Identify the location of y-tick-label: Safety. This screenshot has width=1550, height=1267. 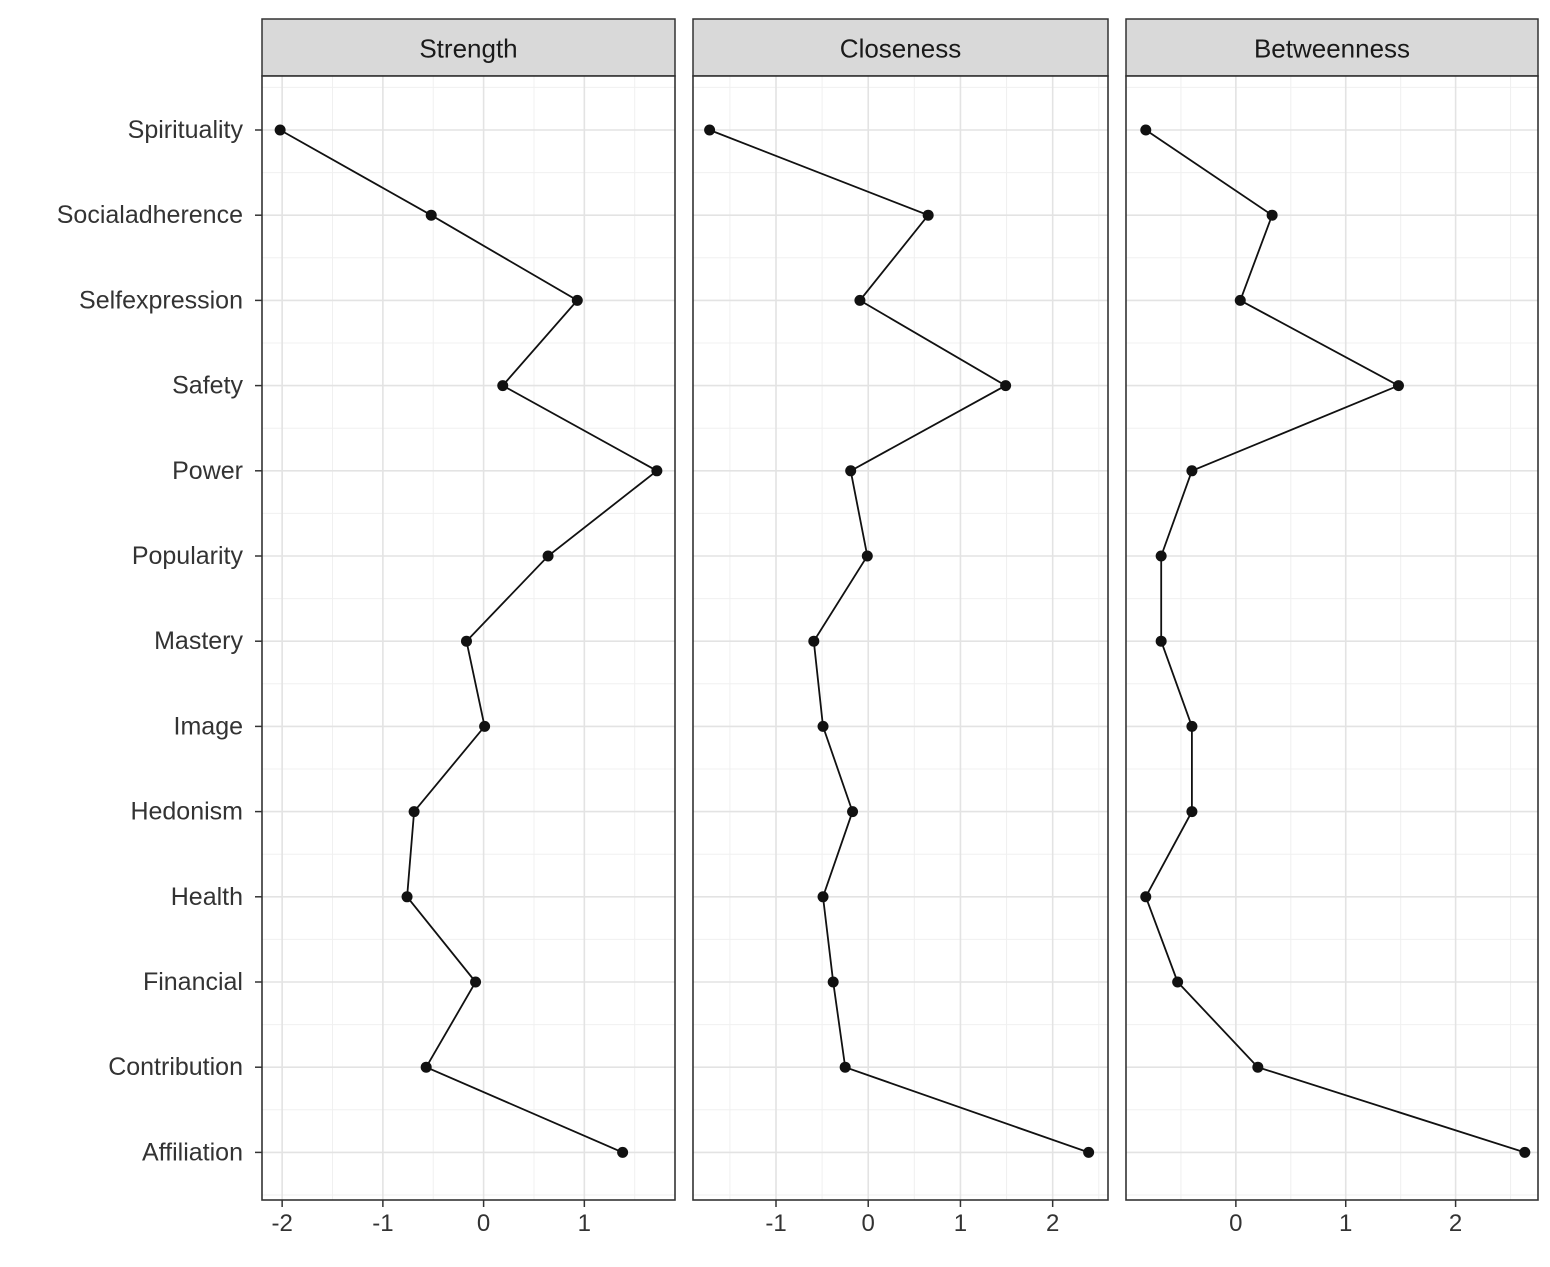
(207, 386).